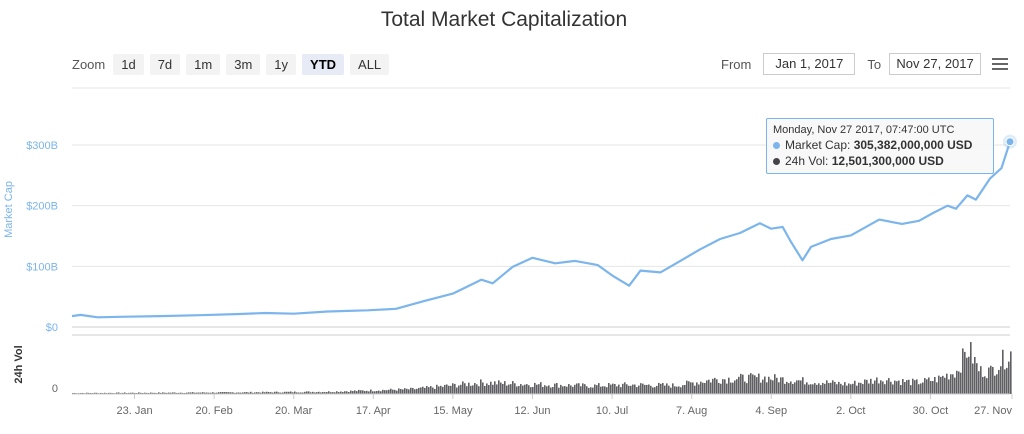 This screenshot has width=1024, height=434. Describe the element at coordinates (243, 64) in the screenshot. I see `zoom-3m-button: 3m` at that location.